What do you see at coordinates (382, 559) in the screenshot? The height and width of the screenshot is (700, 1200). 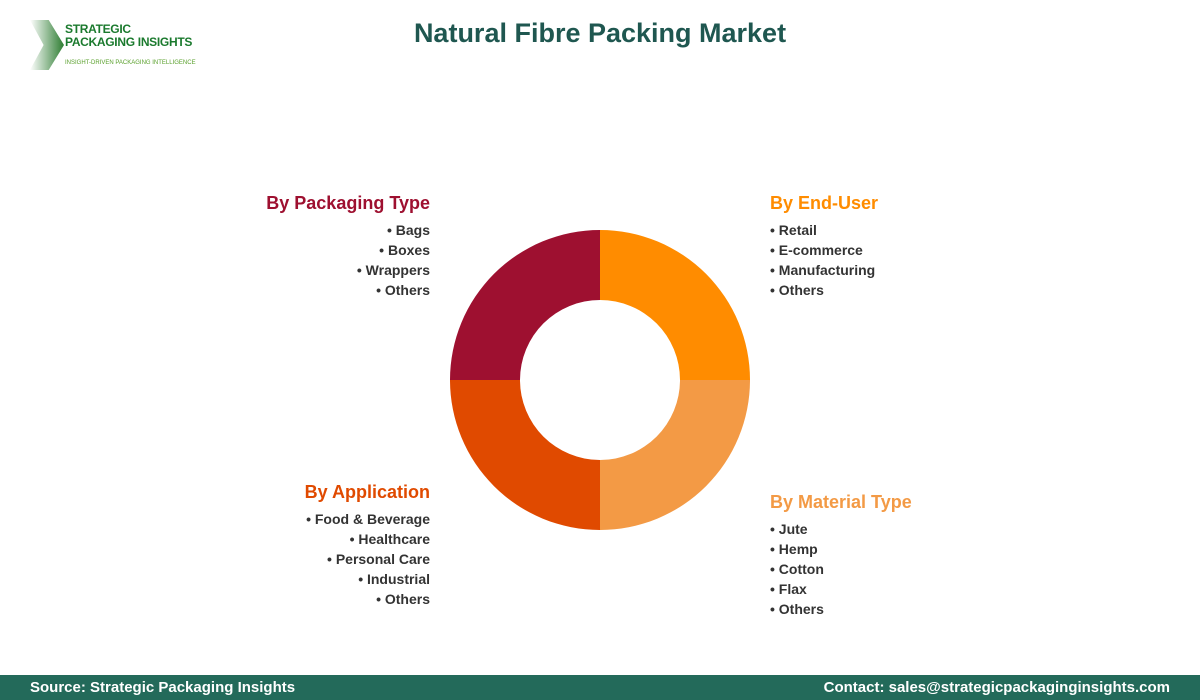 I see `segment-item-label: Personal Care` at bounding box center [382, 559].